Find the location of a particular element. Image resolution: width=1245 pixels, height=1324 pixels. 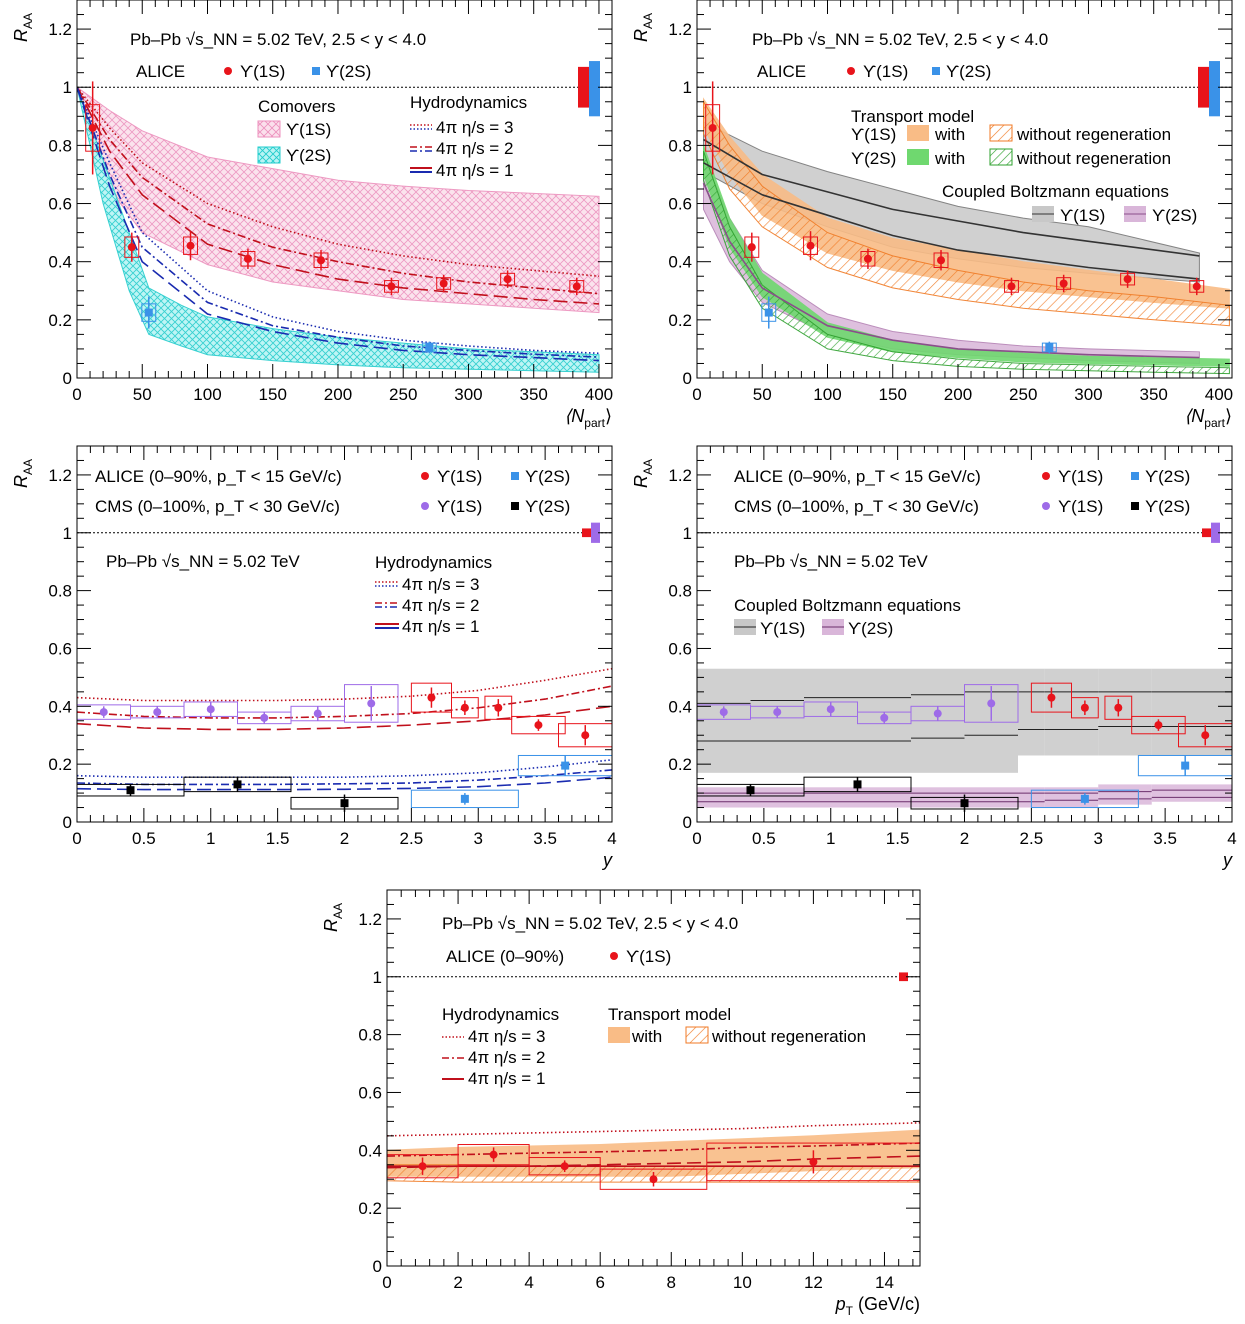

panel-3-label-hydro-3: 4π η/s = 3 is located at coordinates (440, 584).